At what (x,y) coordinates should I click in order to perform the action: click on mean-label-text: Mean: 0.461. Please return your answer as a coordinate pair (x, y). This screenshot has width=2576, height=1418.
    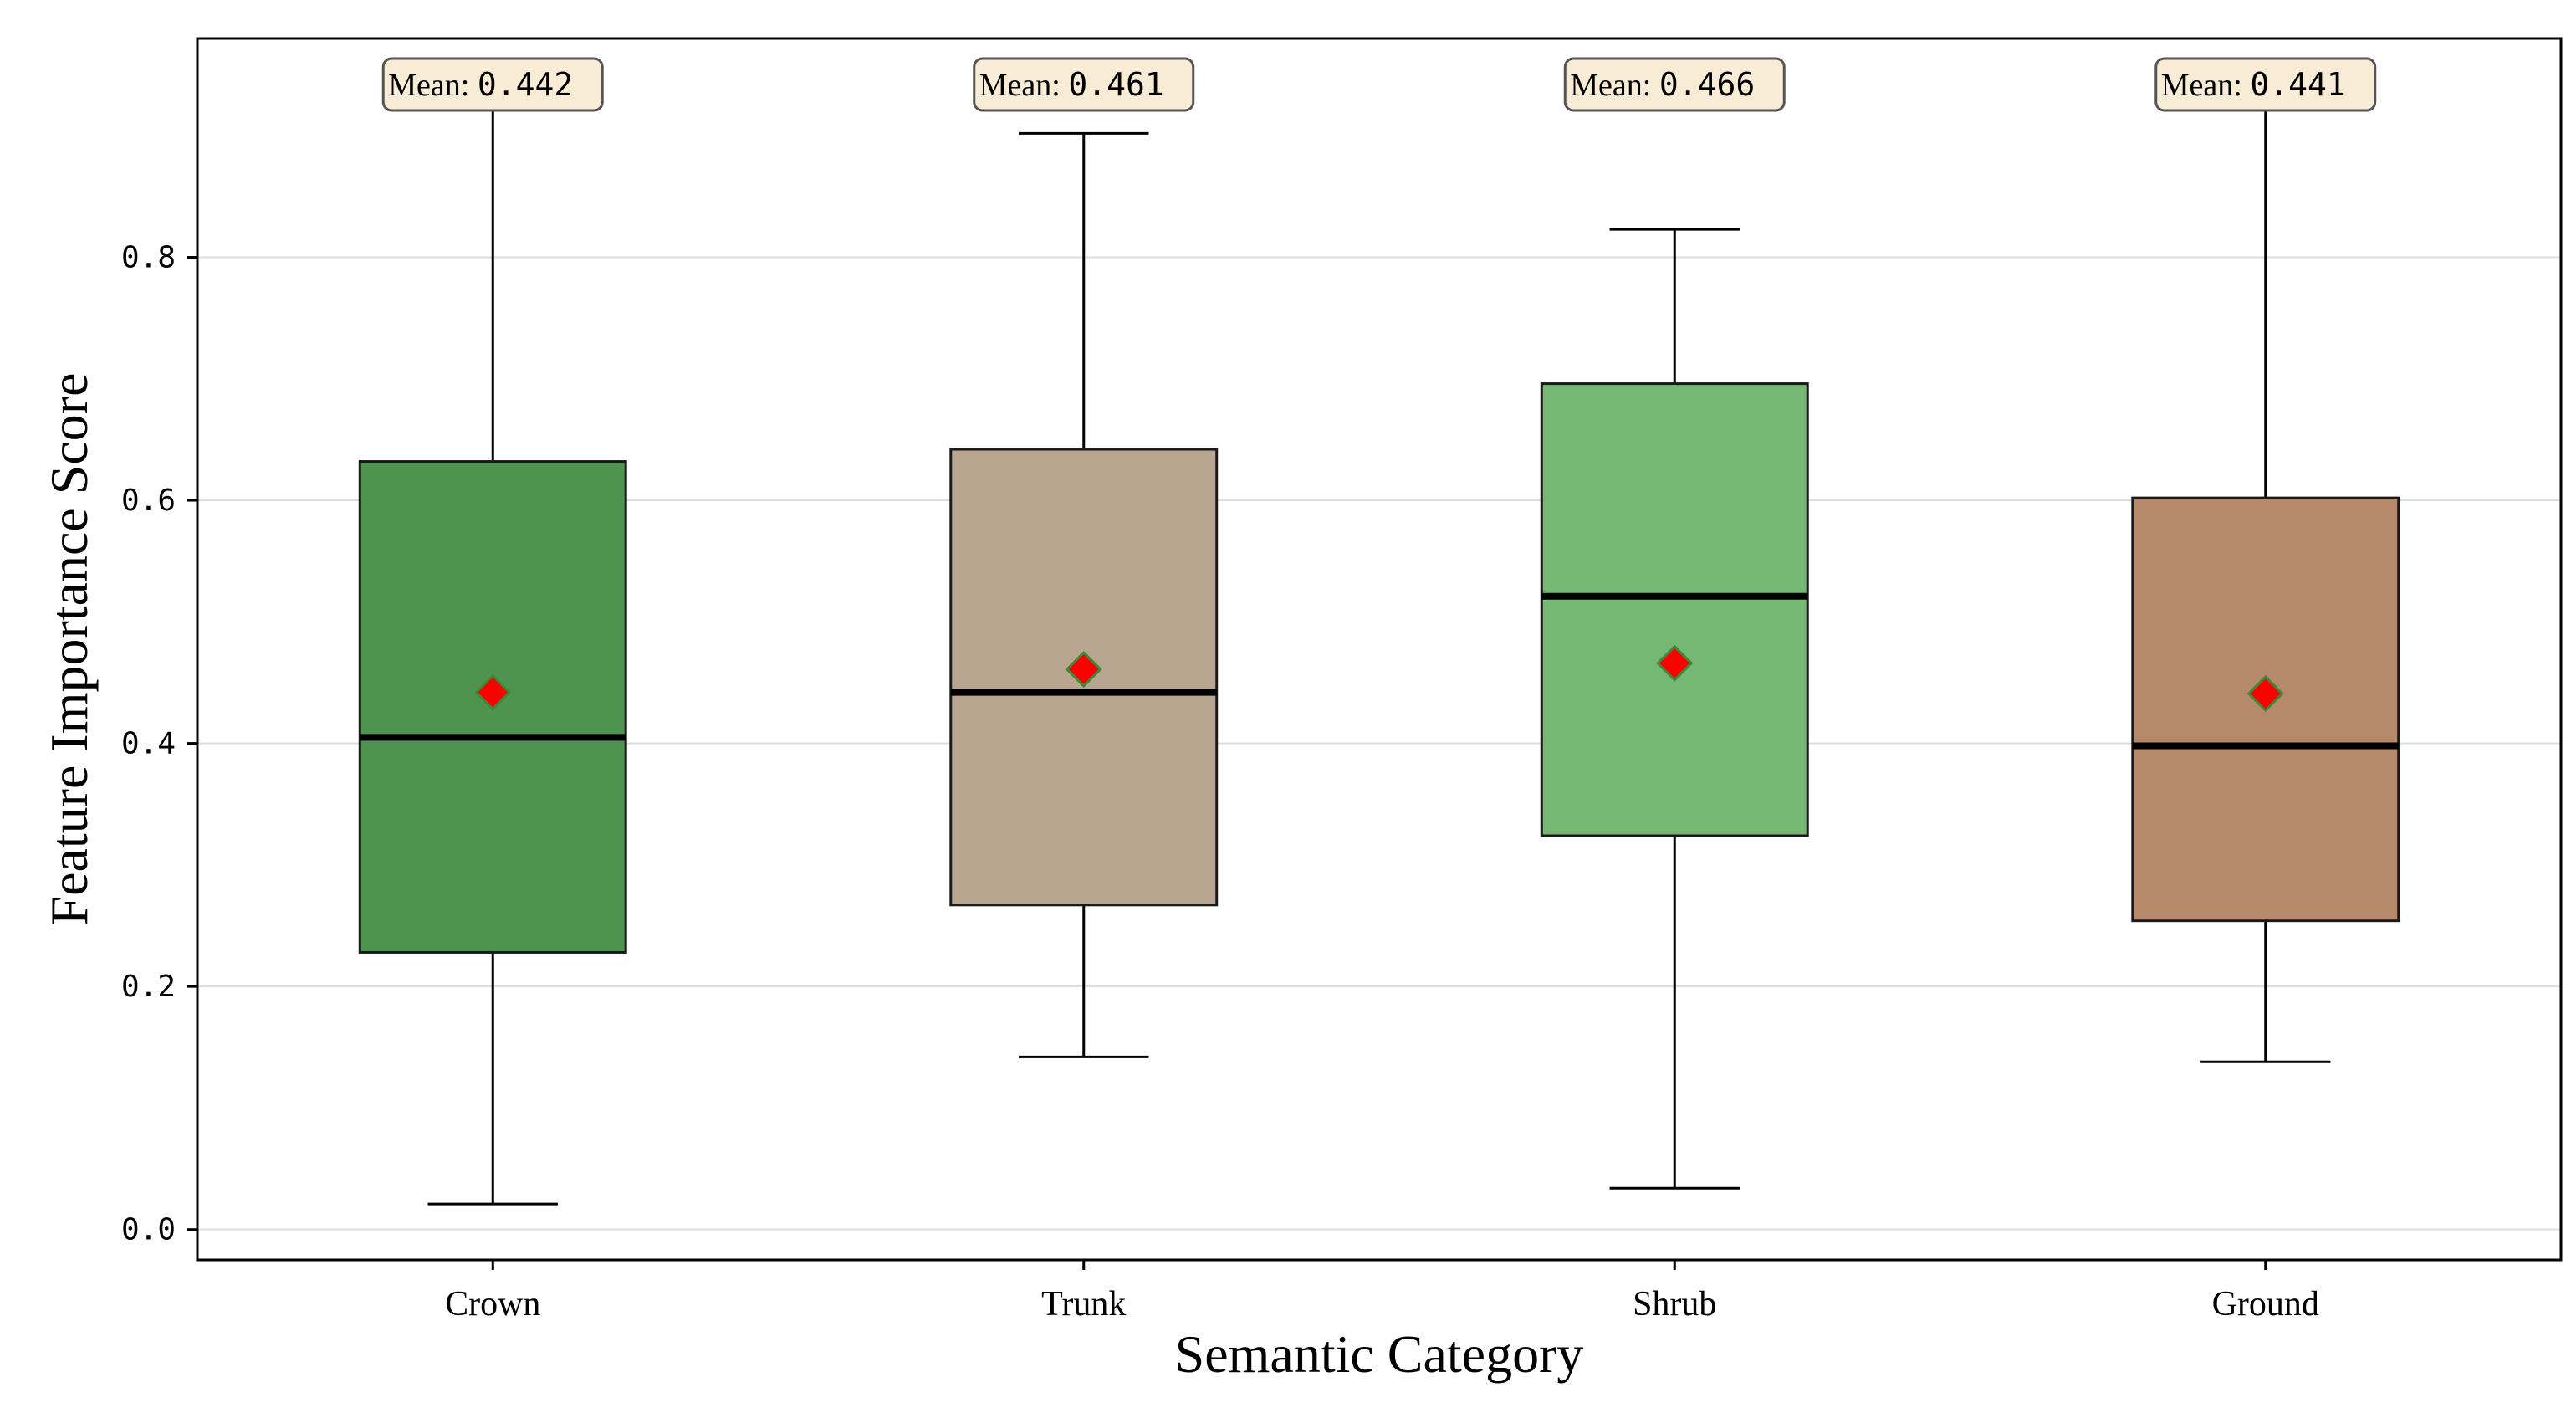
    Looking at the image, I should click on (1071, 84).